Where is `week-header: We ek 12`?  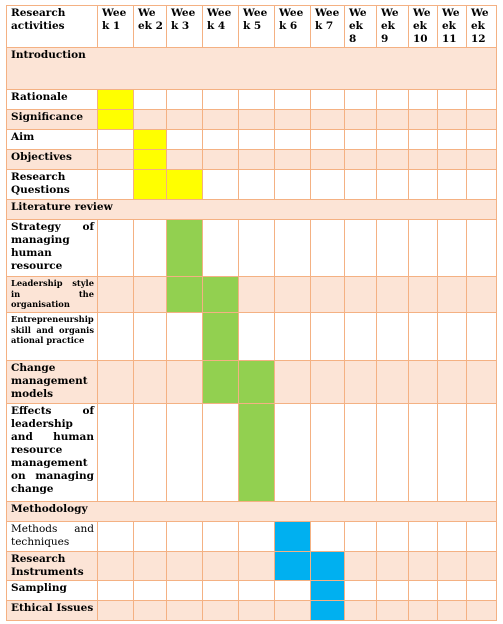
week-header: We ek 12 is located at coordinates (481, 26).